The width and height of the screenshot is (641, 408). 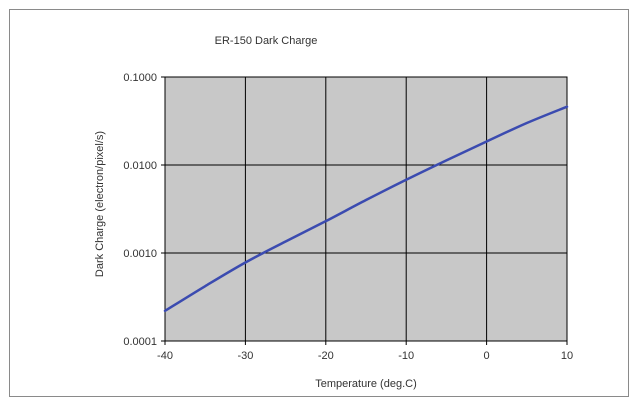 I want to click on y-tick-label: 0.0001, so click(x=140, y=342).